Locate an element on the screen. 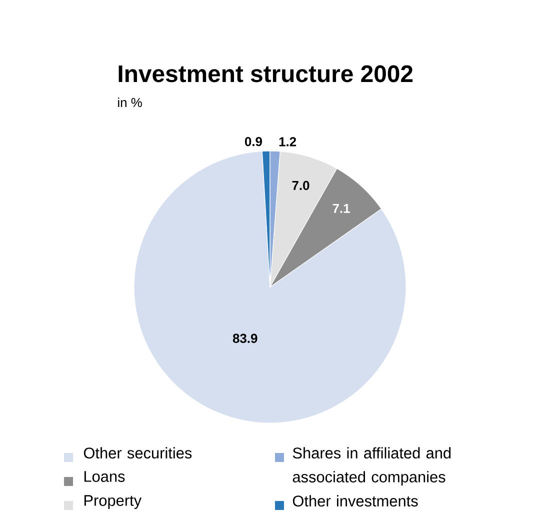 The width and height of the screenshot is (533, 526). legend-label: Shares in affiliated and associated companies is located at coordinates (371, 466).